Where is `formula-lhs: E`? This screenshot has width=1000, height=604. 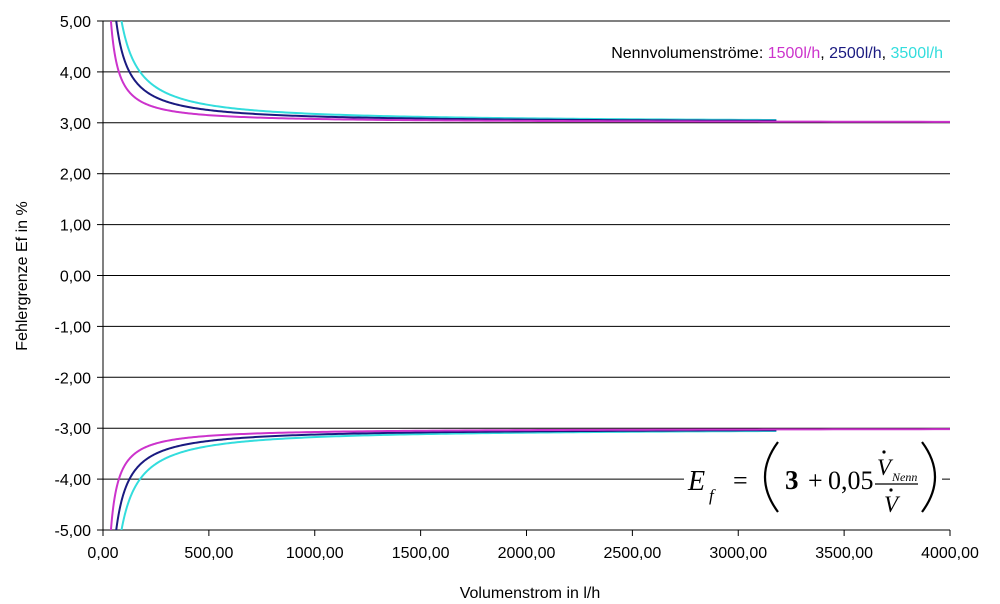 formula-lhs: E is located at coordinates (696, 481).